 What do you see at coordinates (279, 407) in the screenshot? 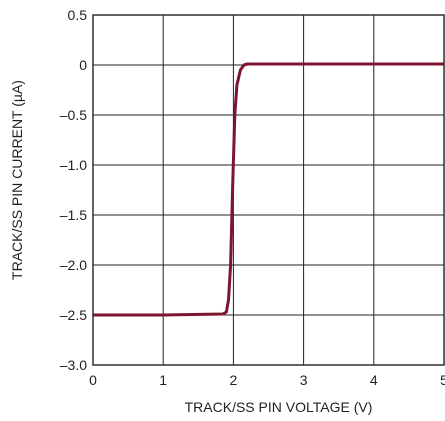
I see `x-axis-label: TRACK/SS PIN VOLTAGE (V)` at bounding box center [279, 407].